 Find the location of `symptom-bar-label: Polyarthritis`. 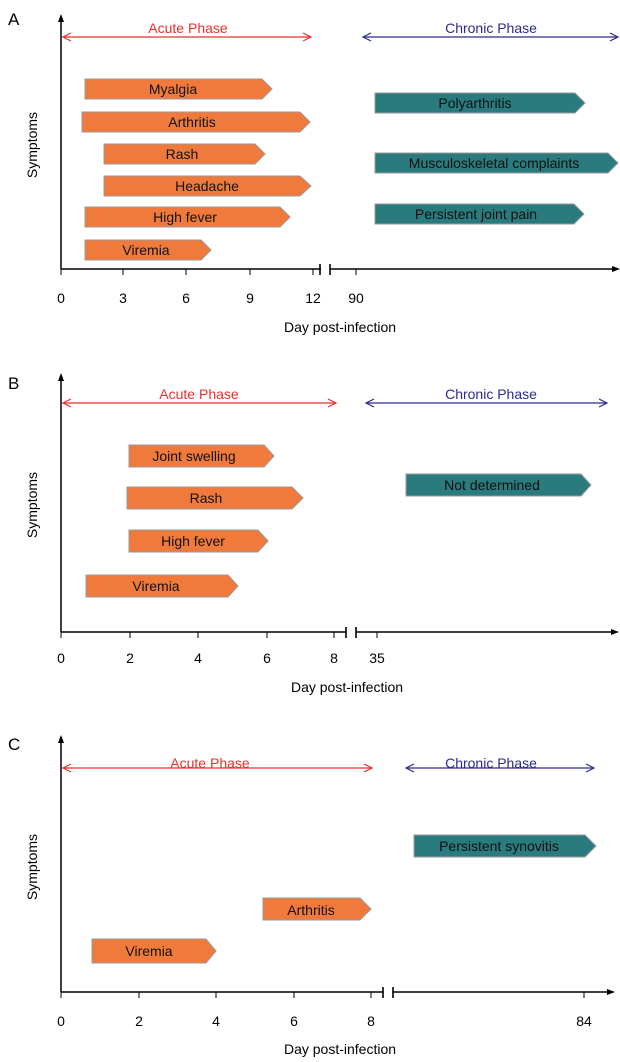

symptom-bar-label: Polyarthritis is located at coordinates (474, 103).